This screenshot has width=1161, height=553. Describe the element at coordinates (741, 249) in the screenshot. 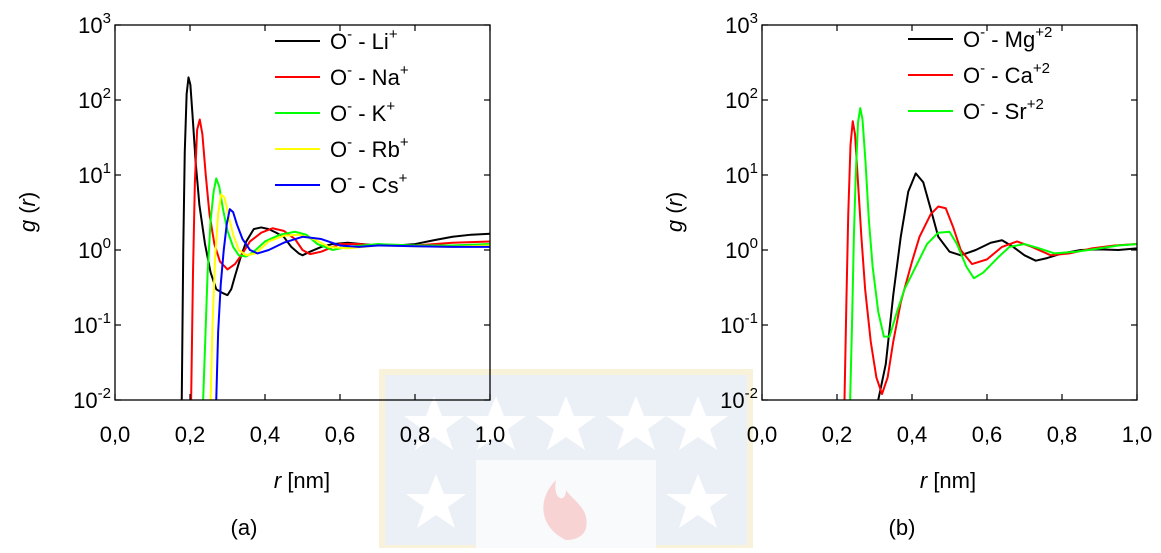

I see `panel-b-y-tick-label: 10⁰` at that location.